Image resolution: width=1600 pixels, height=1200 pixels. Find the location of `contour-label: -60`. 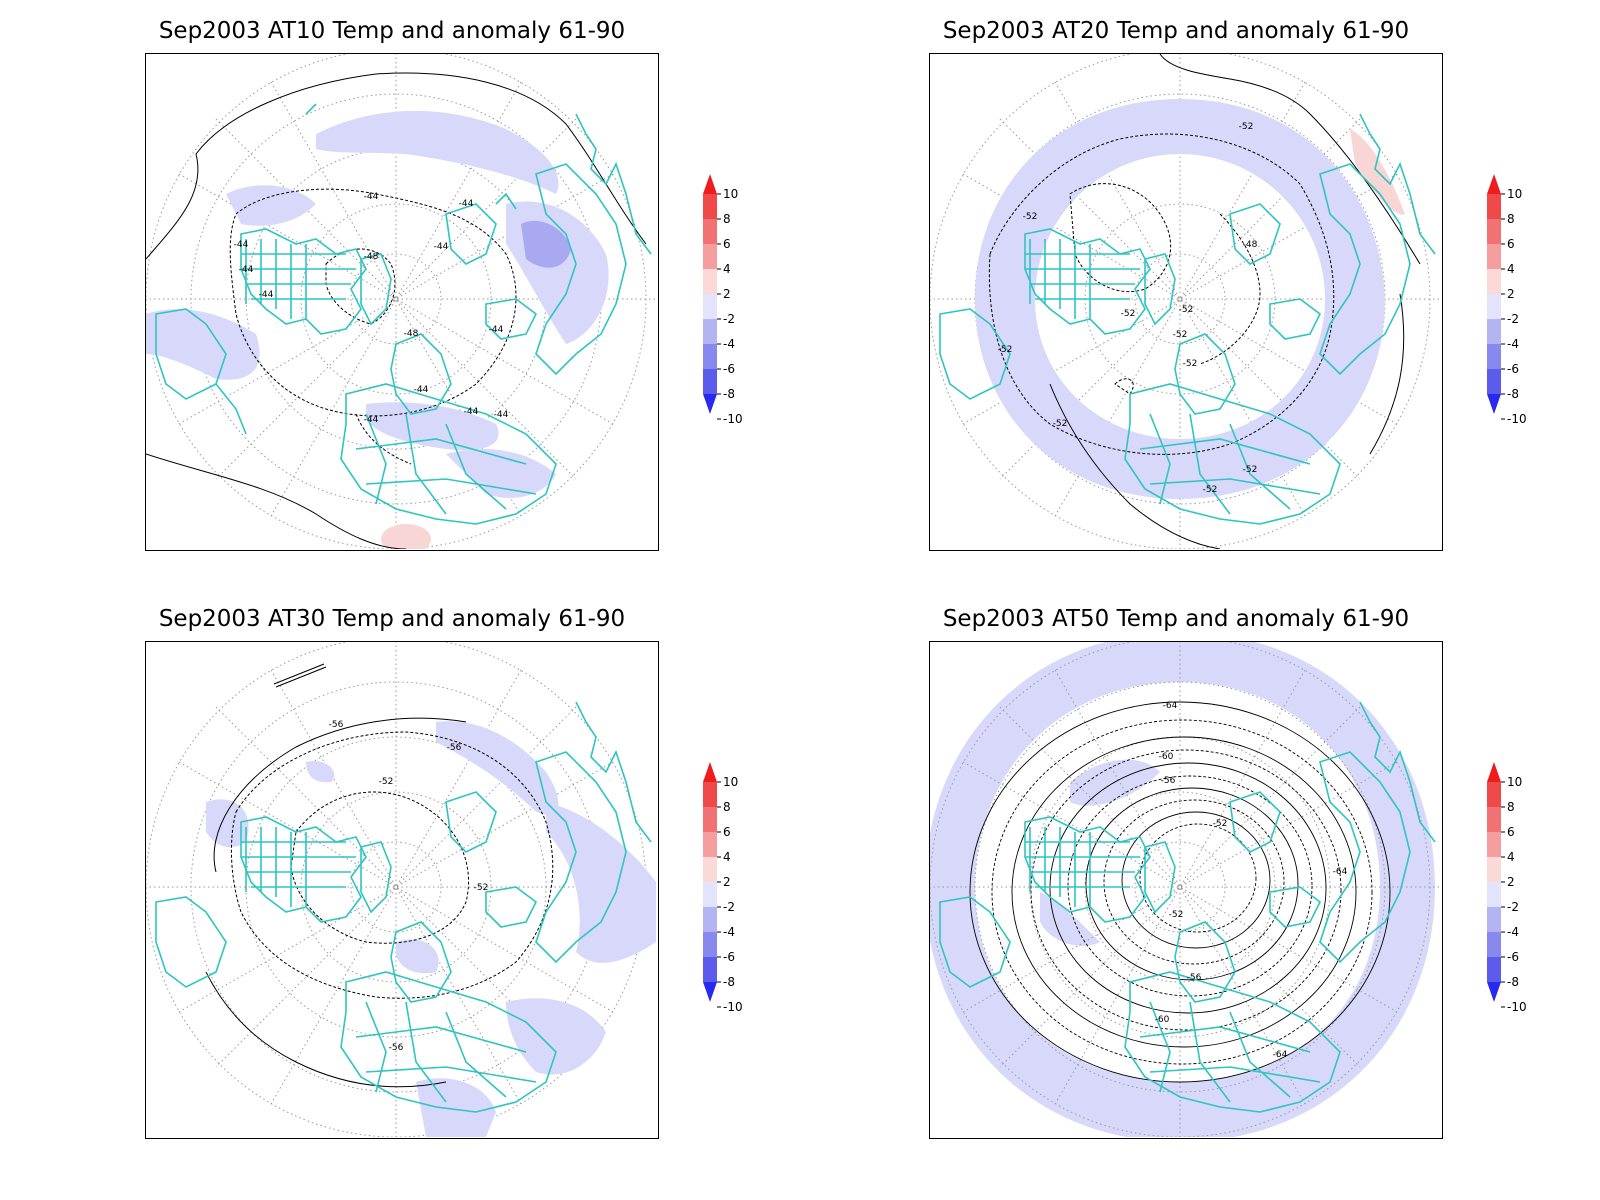

contour-label: -60 is located at coordinates (1162, 1020).